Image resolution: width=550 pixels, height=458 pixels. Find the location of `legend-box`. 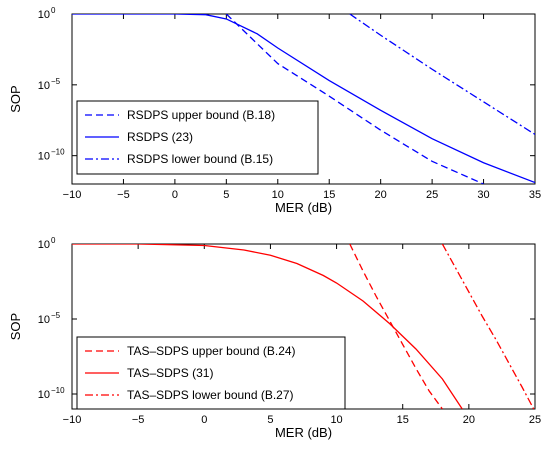

legend-box is located at coordinates (211, 373).